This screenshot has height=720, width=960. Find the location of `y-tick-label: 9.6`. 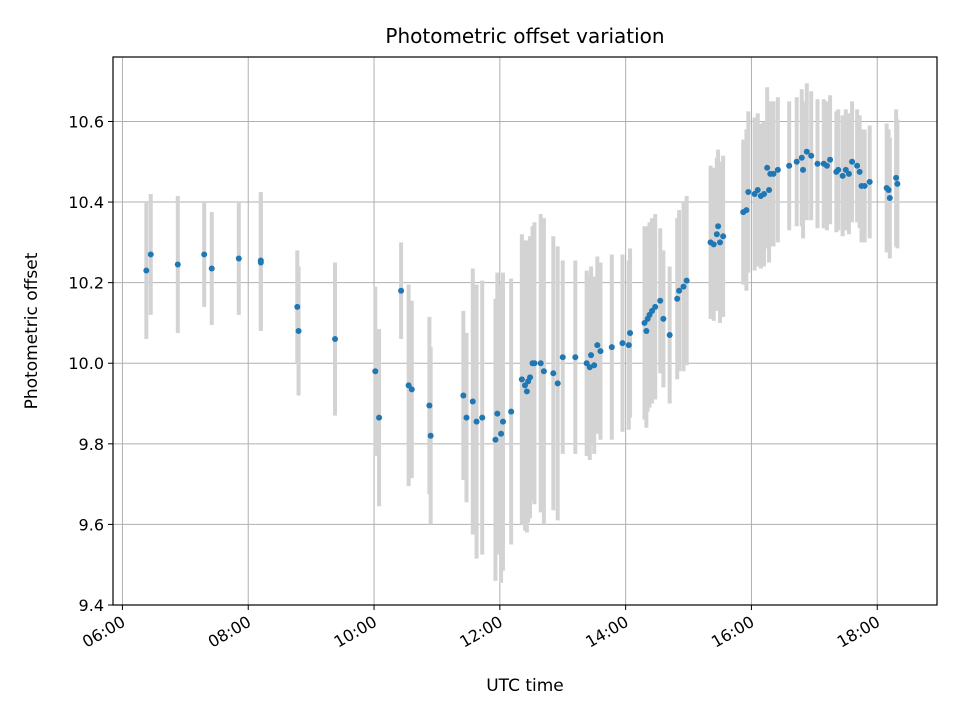

y-tick-label: 9.6 is located at coordinates (91, 524).